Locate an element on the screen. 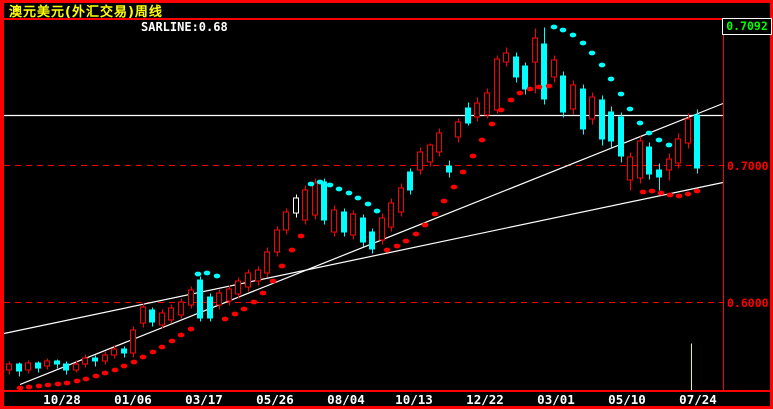  sar-indicator-label: SARLINE:0.68 is located at coordinates (184, 27).